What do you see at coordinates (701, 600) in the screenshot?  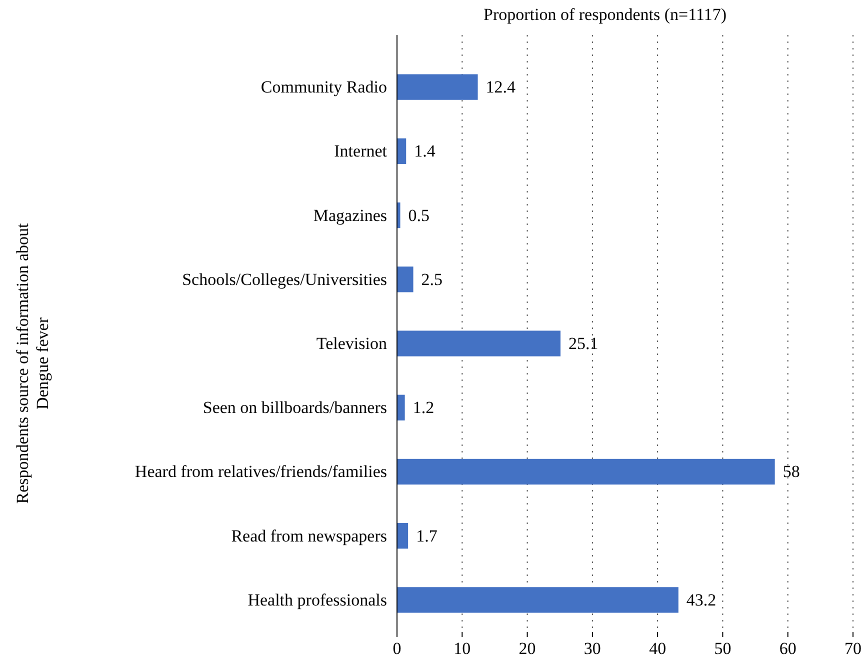 I see `data-label: 43.2` at bounding box center [701, 600].